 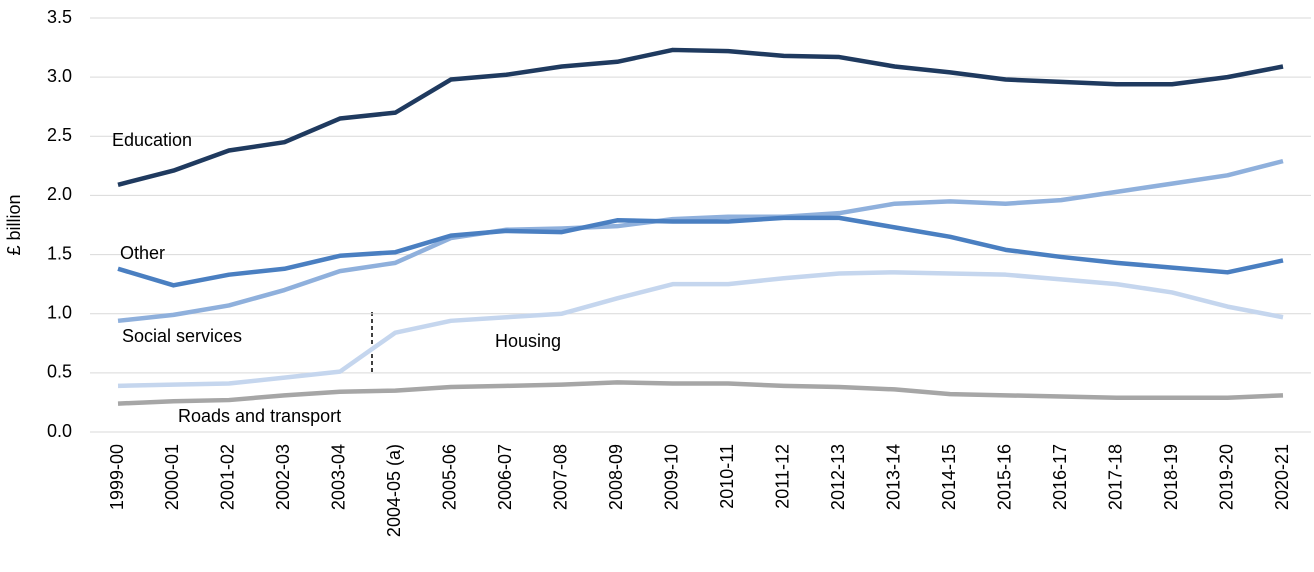 I want to click on x-tick-label: 2003-04, so click(x=339, y=477).